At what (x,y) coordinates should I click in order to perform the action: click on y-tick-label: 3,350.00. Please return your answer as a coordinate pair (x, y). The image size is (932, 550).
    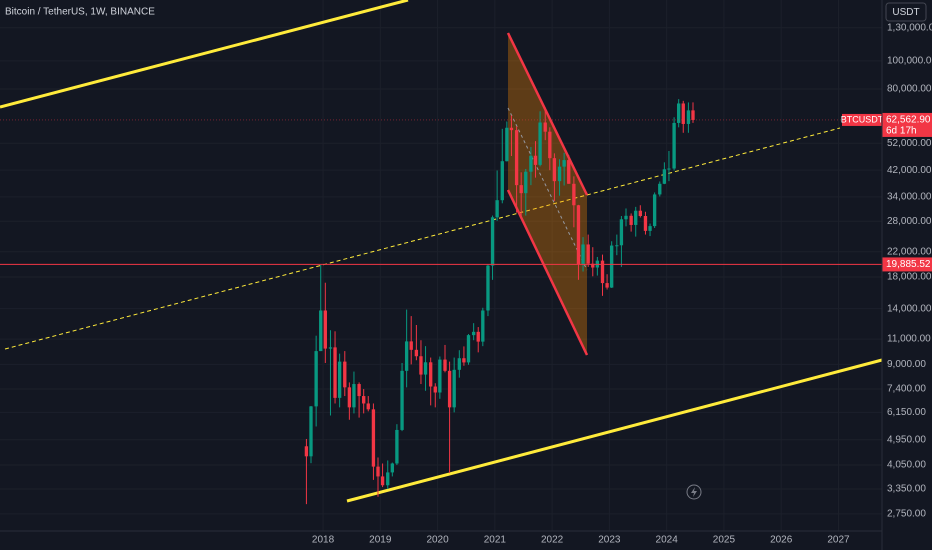
    Looking at the image, I should click on (906, 489).